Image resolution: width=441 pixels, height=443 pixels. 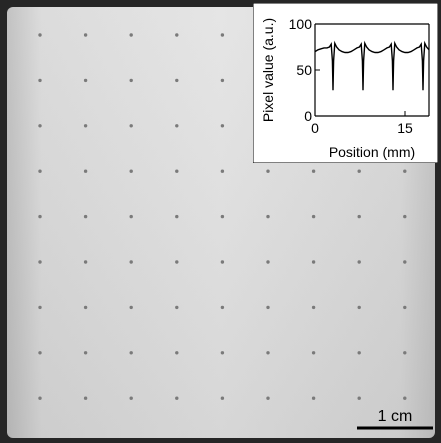 What do you see at coordinates (268, 70) in the screenshot?
I see `y-axis-label: Pixel value (a.u.)` at bounding box center [268, 70].